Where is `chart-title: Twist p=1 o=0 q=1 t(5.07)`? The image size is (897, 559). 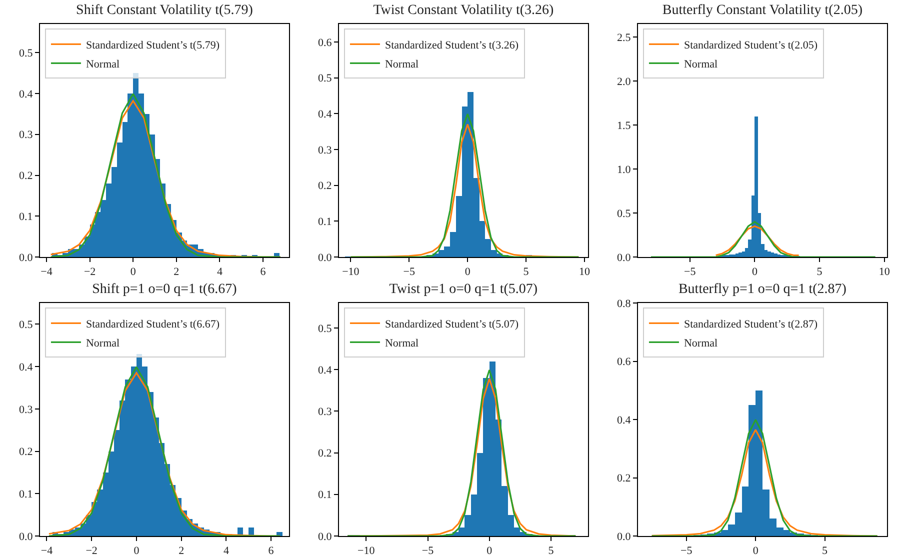 chart-title: Twist p=1 o=0 q=1 t(5.07) is located at coordinates (463, 289).